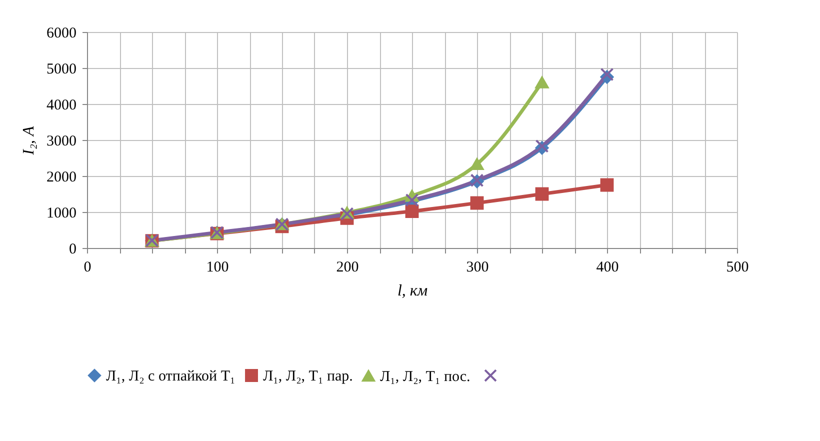  What do you see at coordinates (308, 376) in the screenshot?
I see `legend-label: Л₁, Л₂, Т₁ пар.` at bounding box center [308, 376].